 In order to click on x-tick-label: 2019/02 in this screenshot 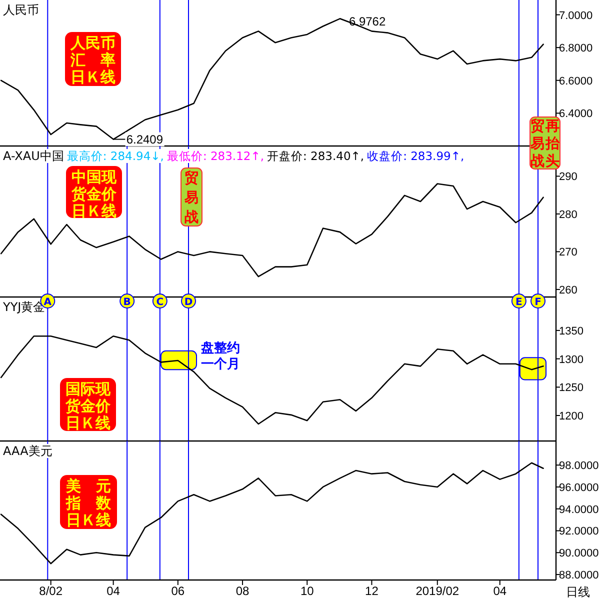, I will do `click(438, 591)`.